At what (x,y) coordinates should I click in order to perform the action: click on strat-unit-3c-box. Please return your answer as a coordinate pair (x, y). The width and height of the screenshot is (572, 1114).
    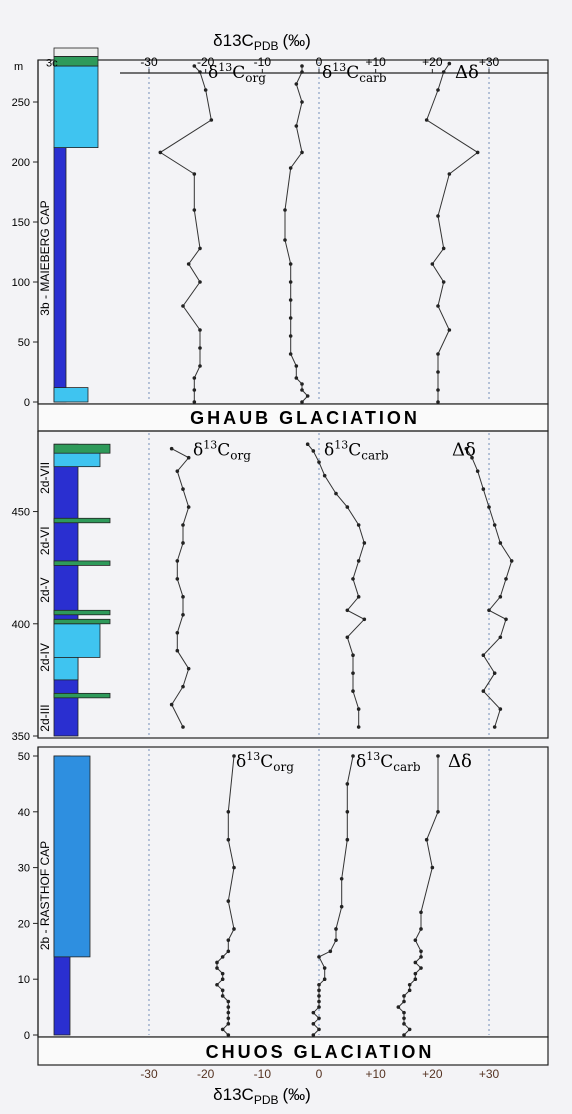
    Looking at the image, I should click on (76, 52).